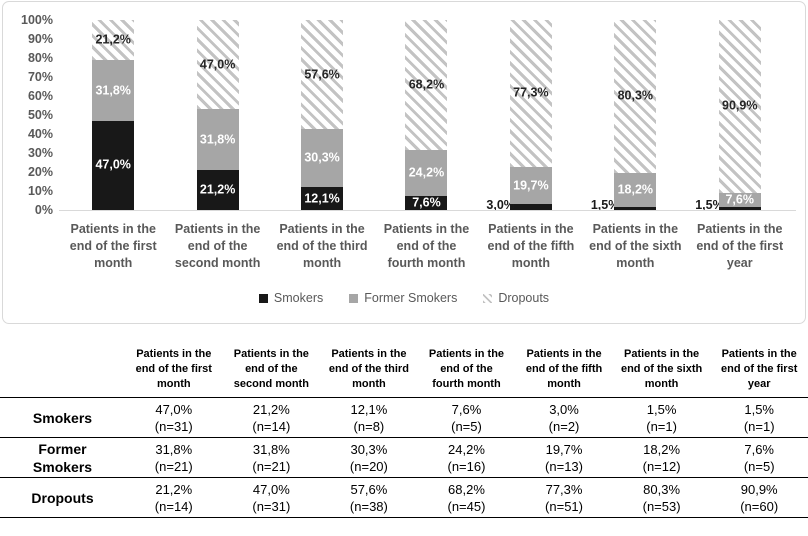 The image size is (808, 536). What do you see at coordinates (369, 498) in the screenshot?
I see `table-cell: 57,6% (n=38)` at bounding box center [369, 498].